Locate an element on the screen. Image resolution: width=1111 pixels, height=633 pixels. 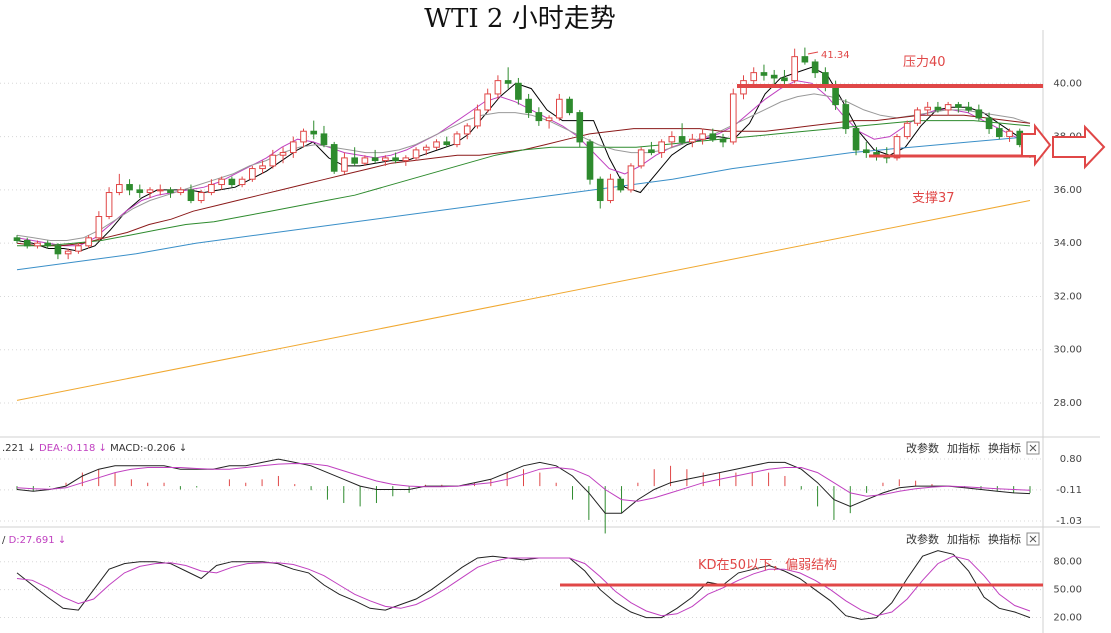
price-tick-label: 36.00 is located at coordinates (1067, 190).